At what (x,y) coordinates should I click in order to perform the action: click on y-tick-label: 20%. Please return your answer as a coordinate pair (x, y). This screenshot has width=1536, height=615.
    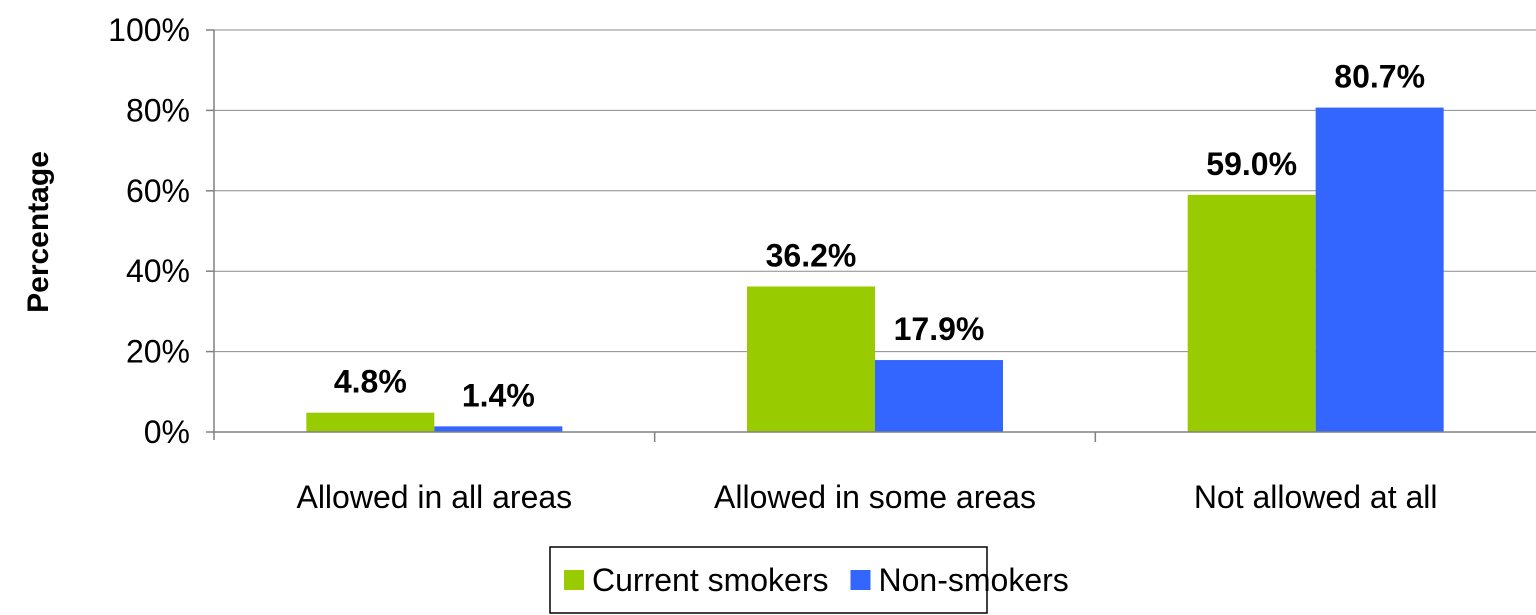
    Looking at the image, I should click on (158, 352).